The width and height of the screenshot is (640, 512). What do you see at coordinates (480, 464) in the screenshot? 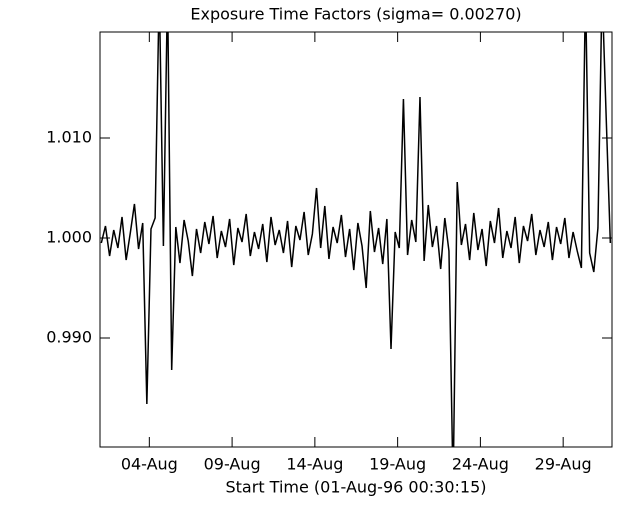
I see `x-tick-label: 24-Aug` at bounding box center [480, 464].